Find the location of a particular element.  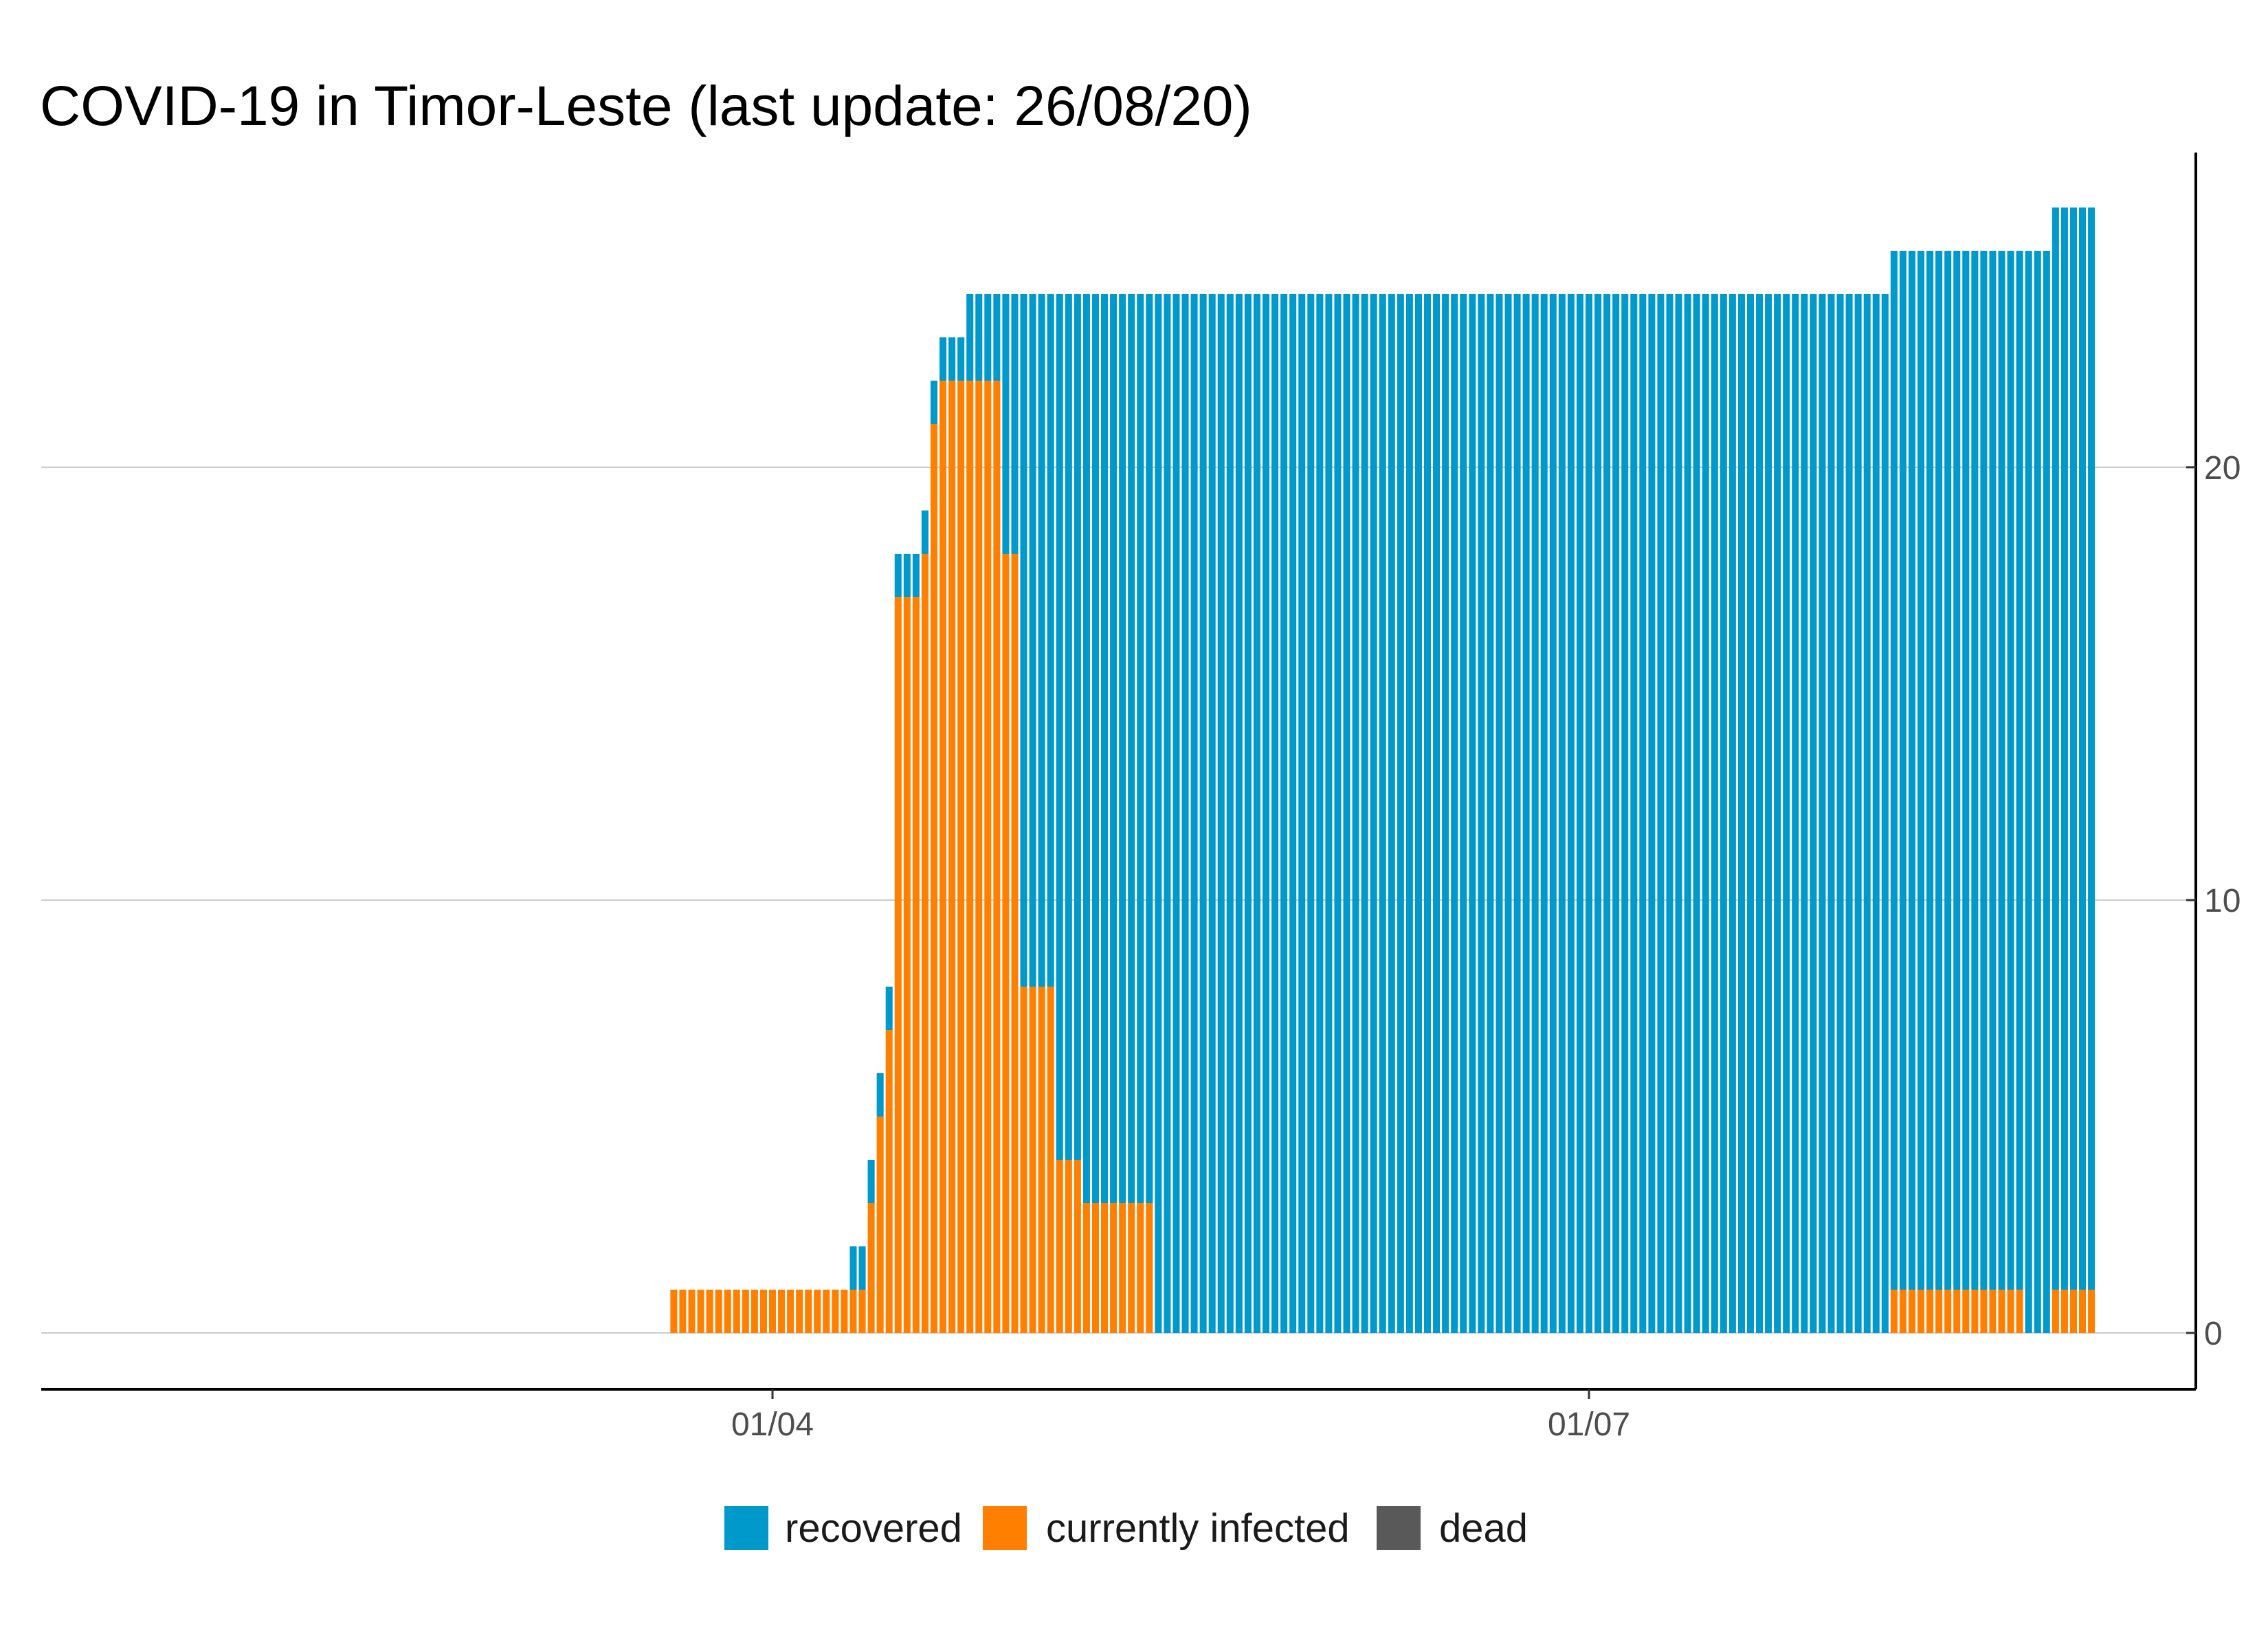

legend-label-recovered: recovered is located at coordinates (873, 1528).